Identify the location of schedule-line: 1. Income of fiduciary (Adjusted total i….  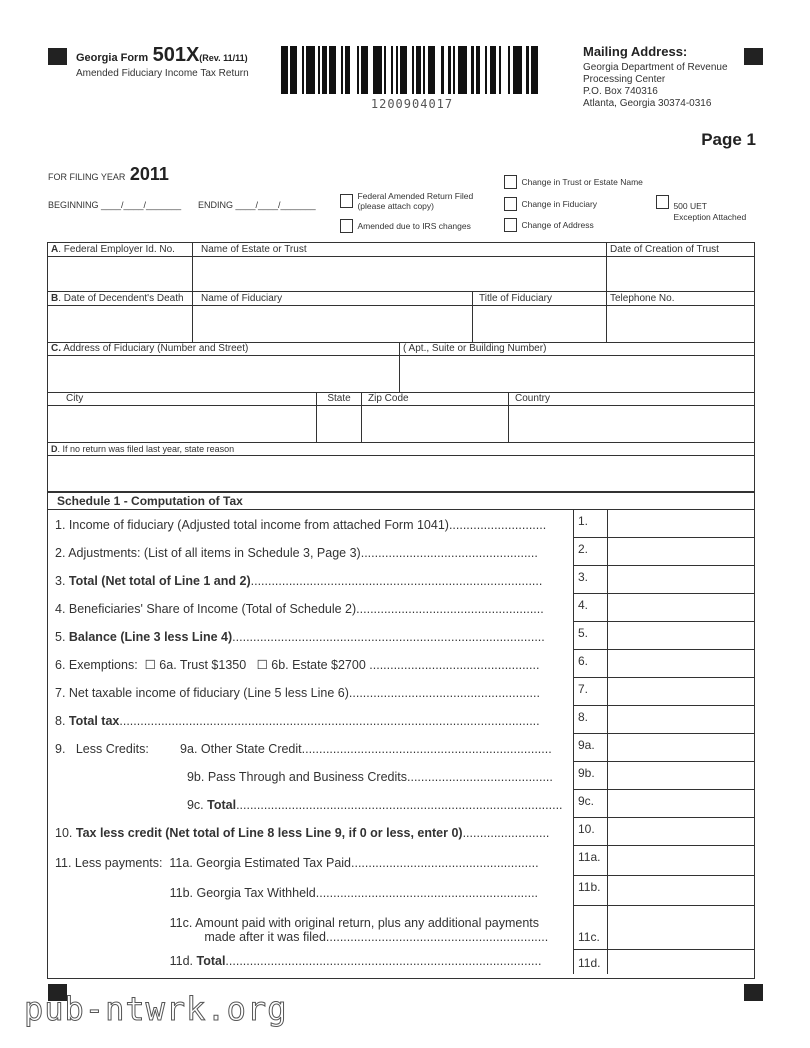
(401, 524).